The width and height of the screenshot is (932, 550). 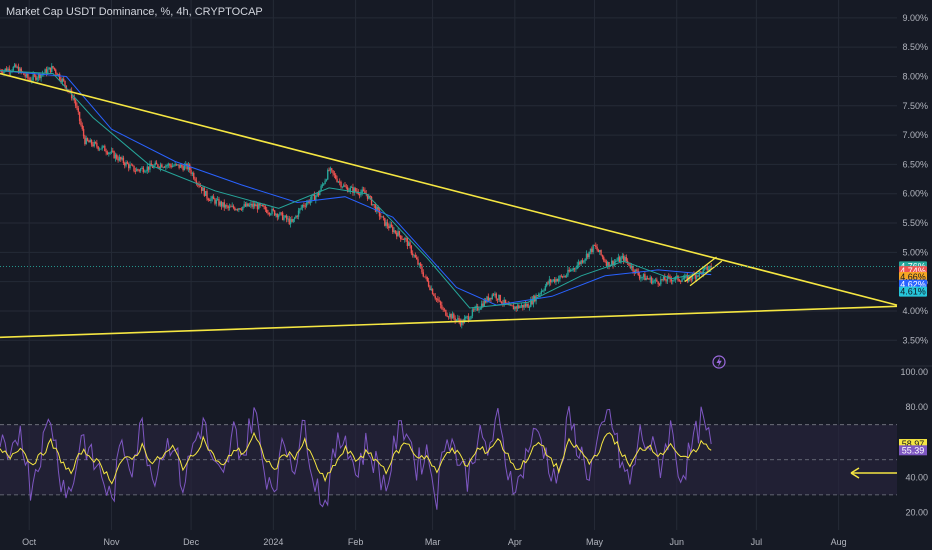 What do you see at coordinates (915, 76) in the screenshot?
I see `y-tick-label: 8.00%` at bounding box center [915, 76].